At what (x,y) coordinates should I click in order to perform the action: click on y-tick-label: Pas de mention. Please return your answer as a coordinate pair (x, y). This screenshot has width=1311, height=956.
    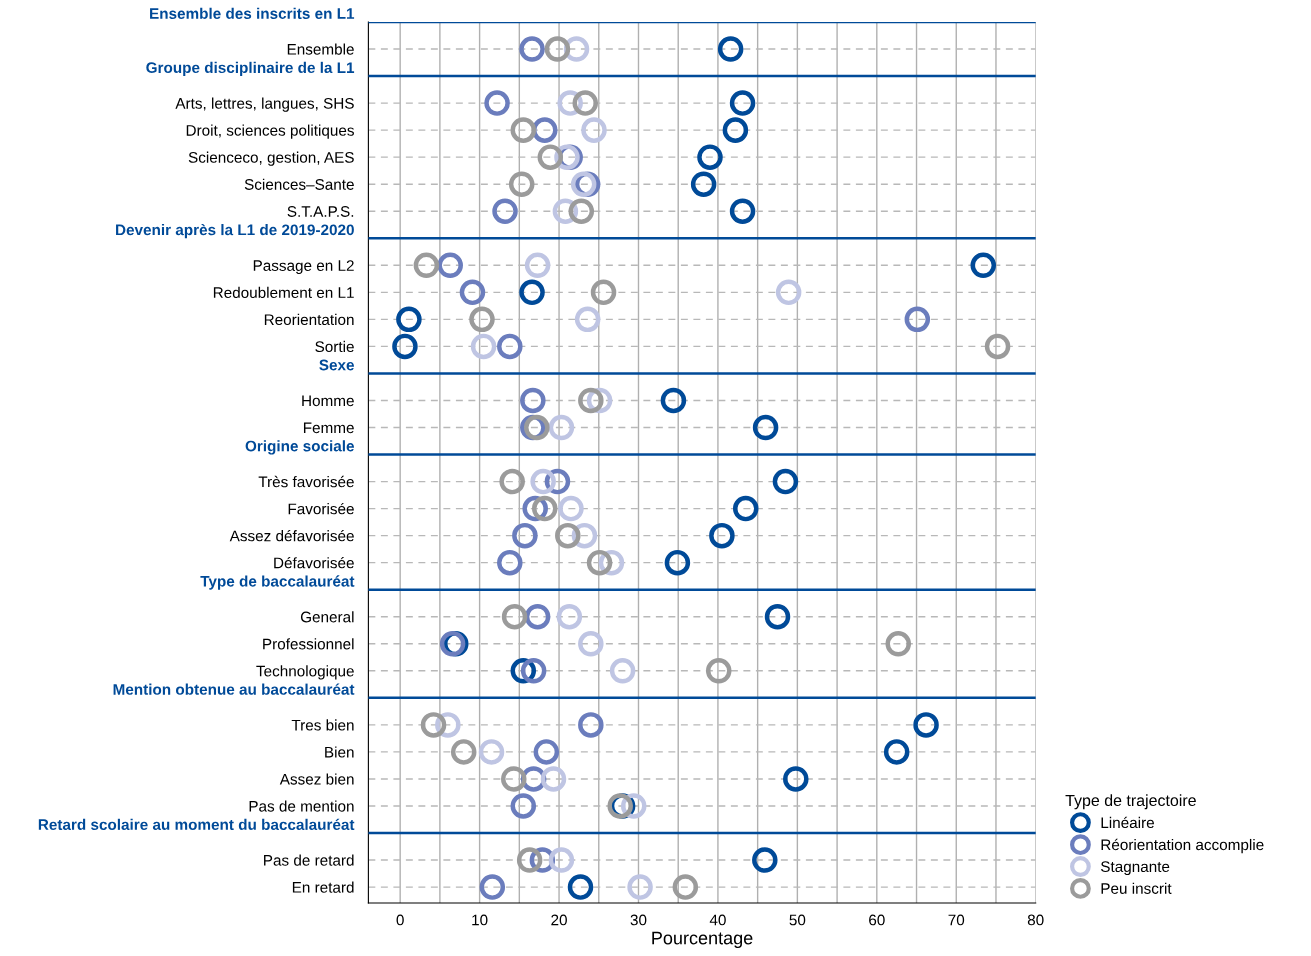
    Looking at the image, I should click on (301, 806).